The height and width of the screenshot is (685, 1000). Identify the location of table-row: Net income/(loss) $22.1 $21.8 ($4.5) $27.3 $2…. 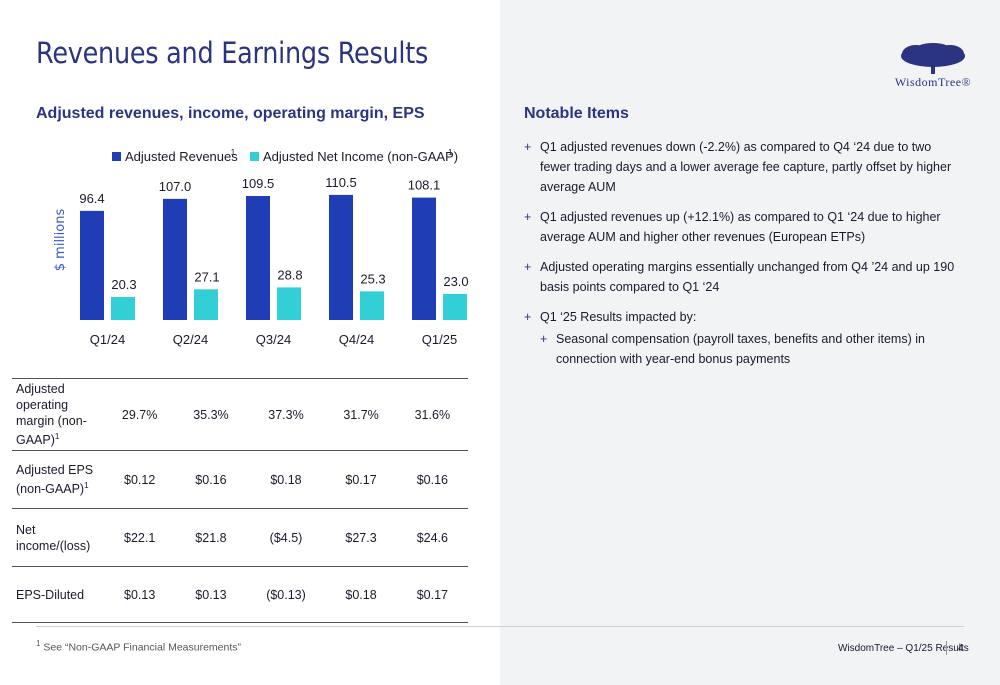
(240, 537).